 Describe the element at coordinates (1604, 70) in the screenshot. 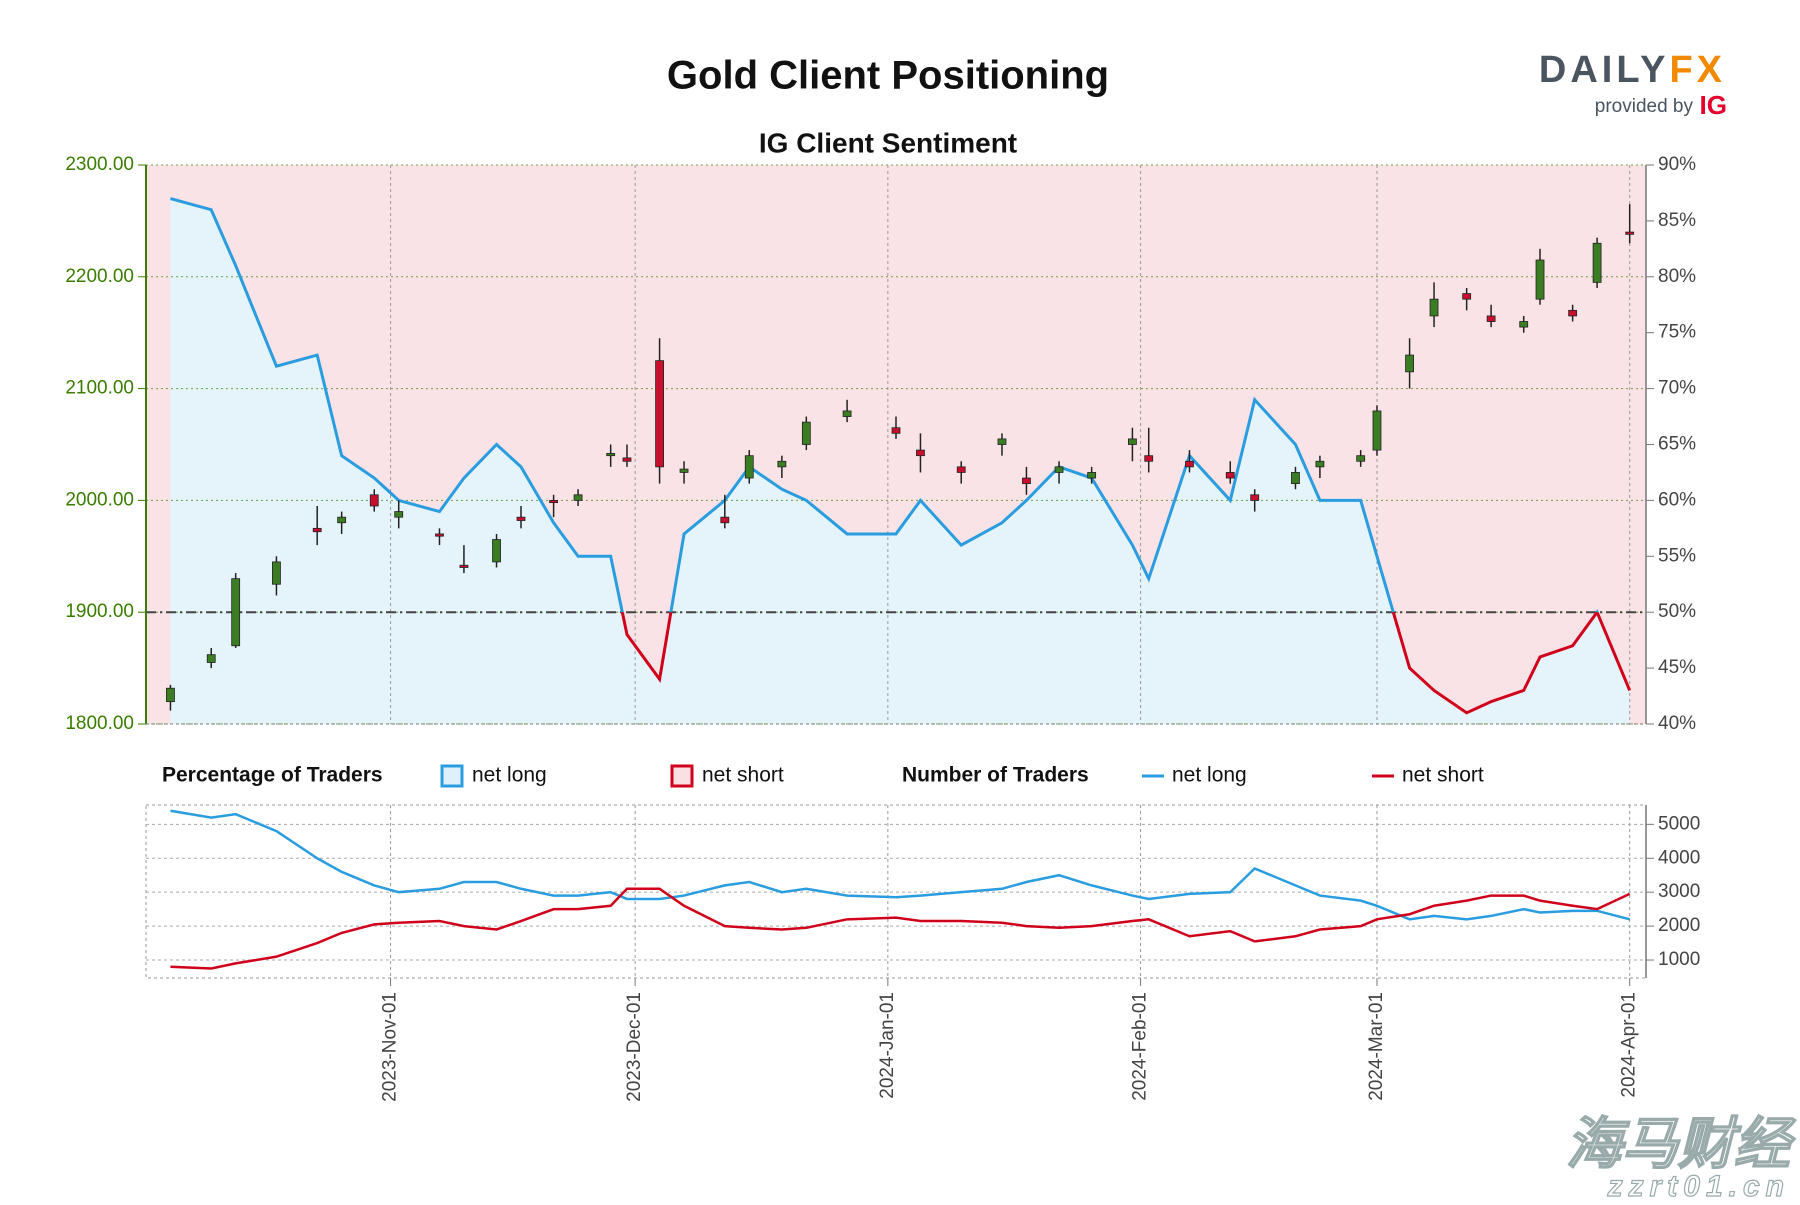

I see `logo-brand: DAILY` at that location.